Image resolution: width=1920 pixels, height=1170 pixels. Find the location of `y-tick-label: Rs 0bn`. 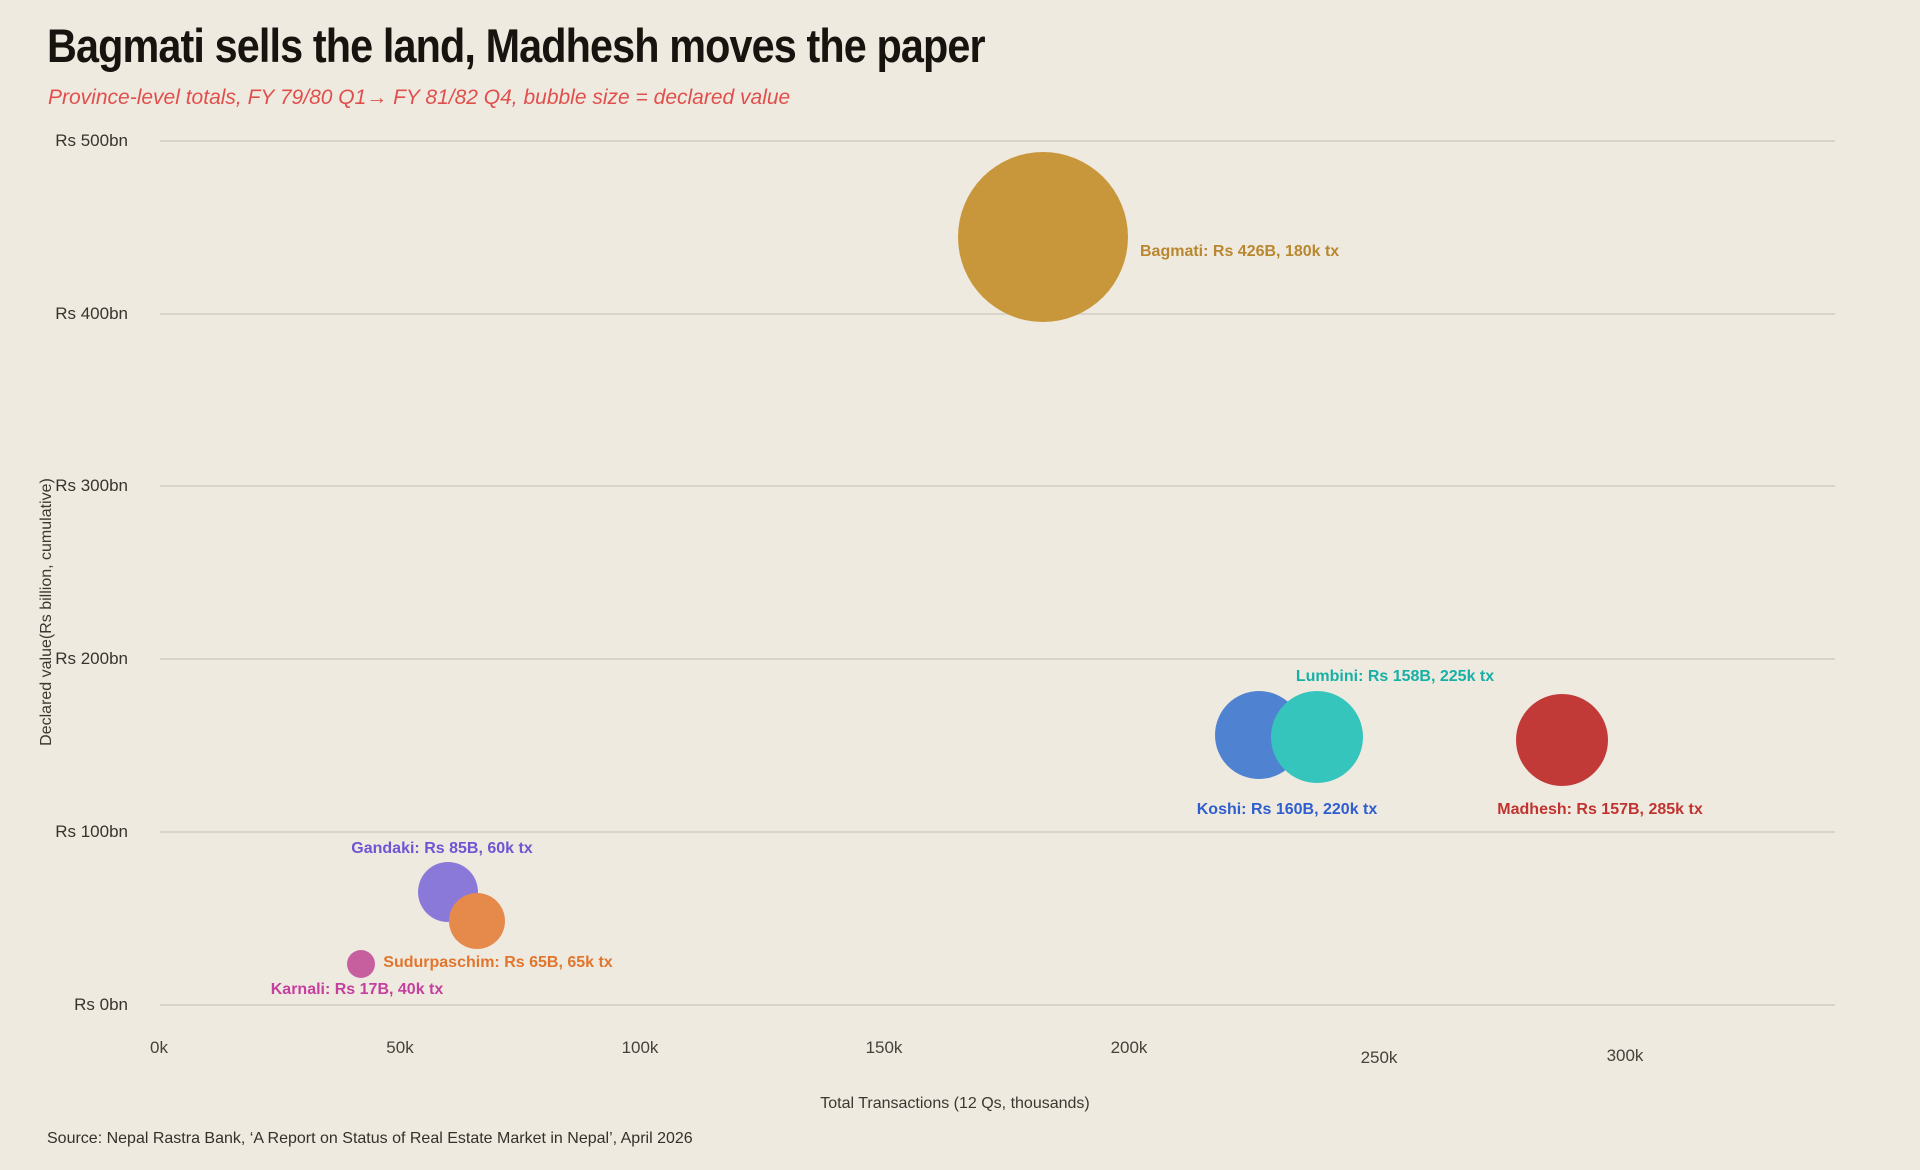

y-tick-label: Rs 0bn is located at coordinates (101, 1004).